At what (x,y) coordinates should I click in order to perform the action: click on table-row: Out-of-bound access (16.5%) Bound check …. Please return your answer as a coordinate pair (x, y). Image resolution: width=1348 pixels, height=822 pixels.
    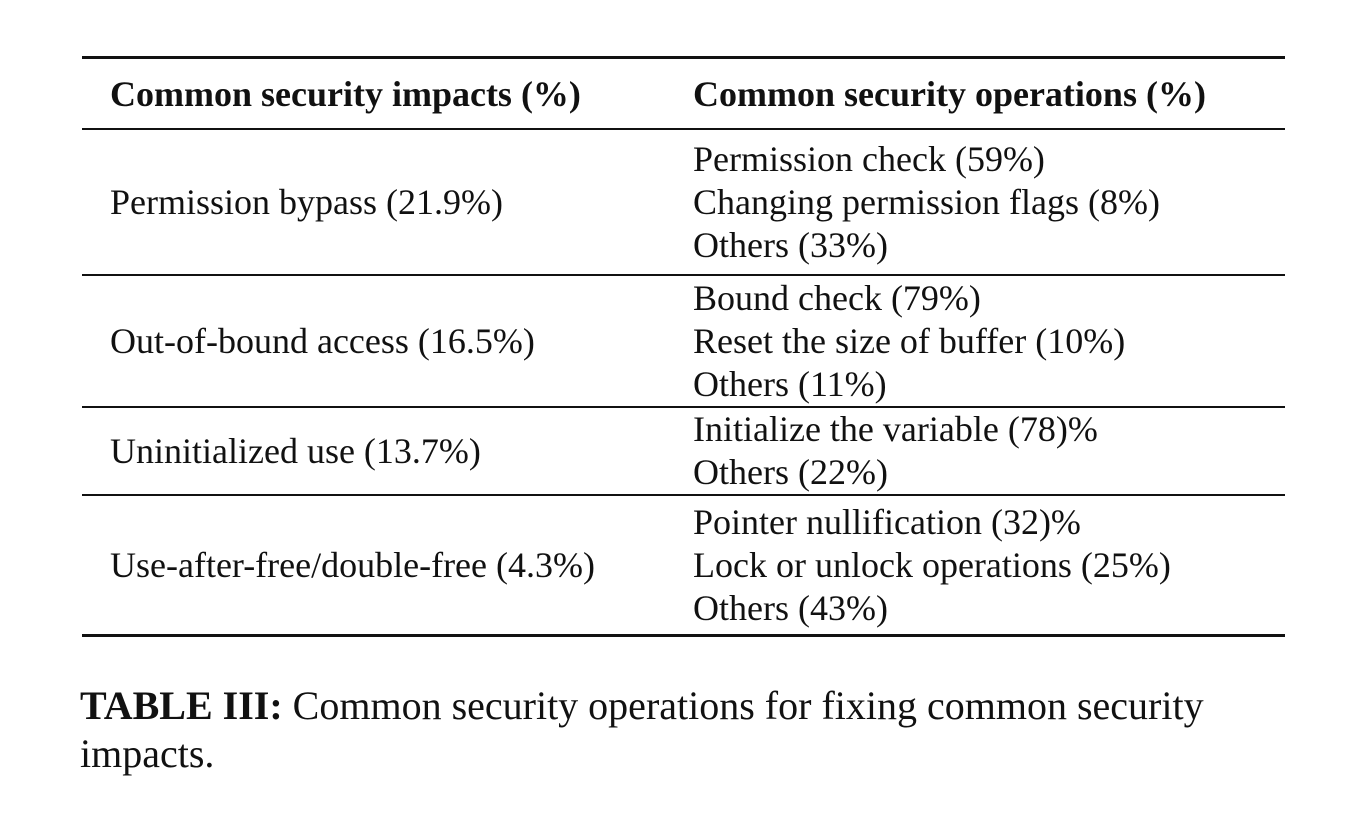
    Looking at the image, I should click on (683, 341).